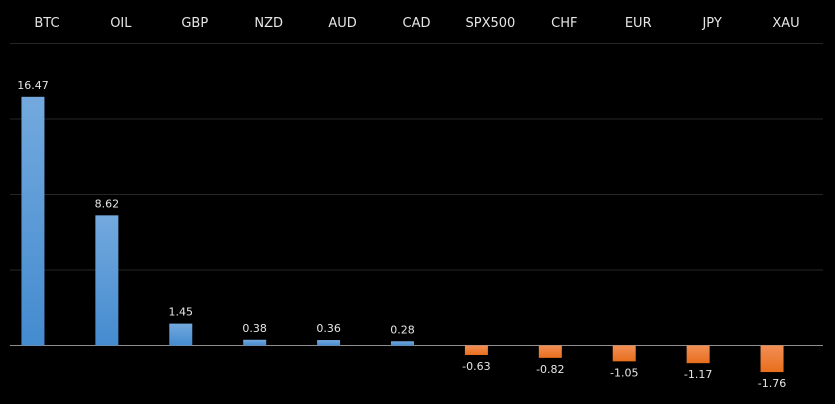 The image size is (835, 404). What do you see at coordinates (181, 334) in the screenshot?
I see `bar-gbp` at bounding box center [181, 334].